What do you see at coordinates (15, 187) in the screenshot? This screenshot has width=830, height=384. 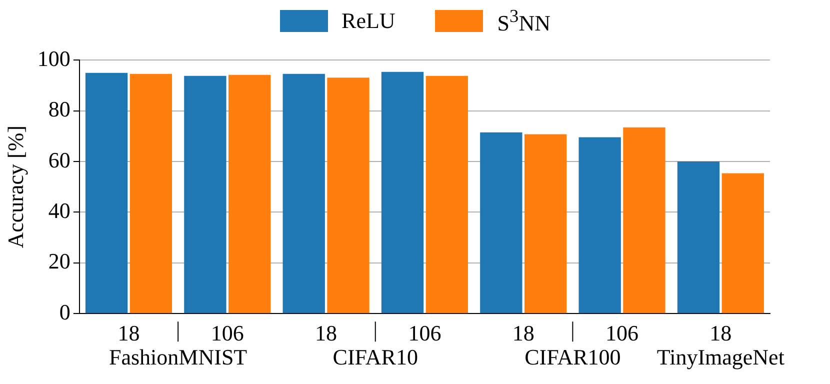 I see `y-axis-title: Accuracy [%]` at bounding box center [15, 187].